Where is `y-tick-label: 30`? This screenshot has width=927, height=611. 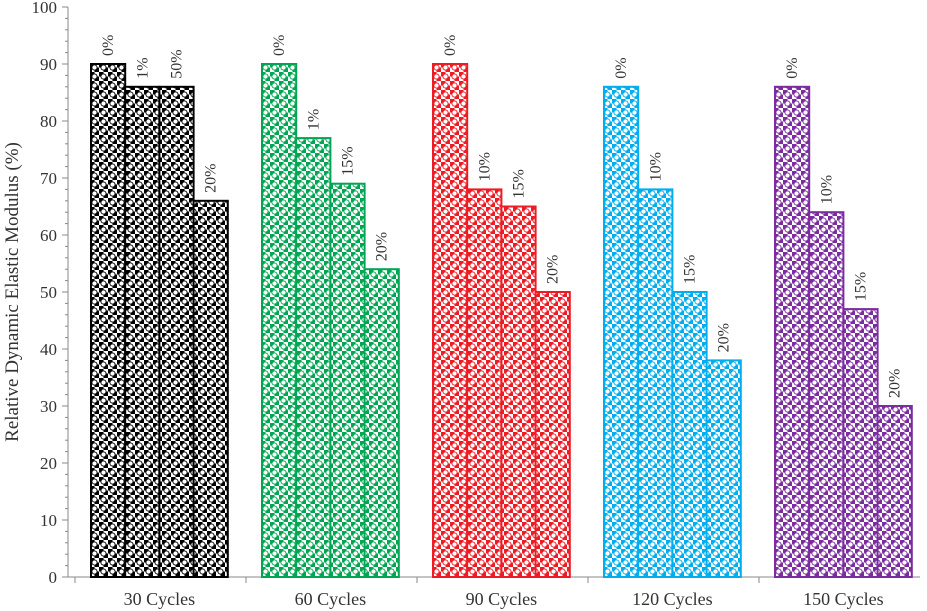
y-tick-label: 30 is located at coordinates (48, 406).